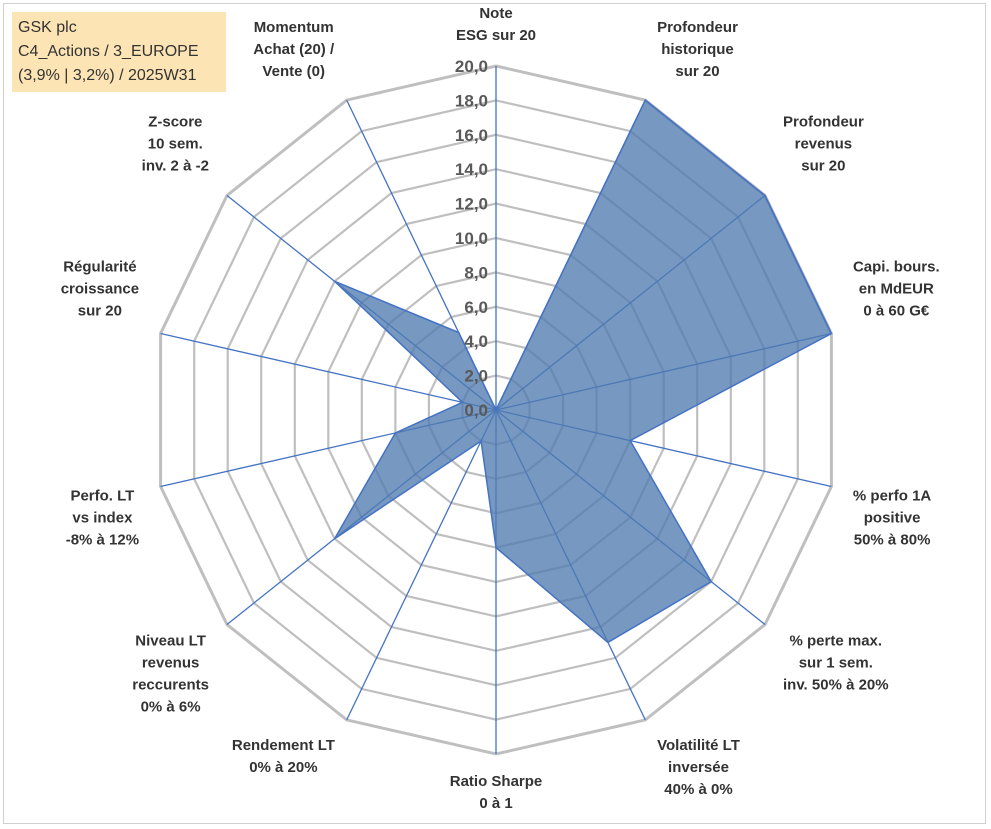 The width and height of the screenshot is (991, 829). I want to click on axis-label-line: % perte max., so click(836, 641).